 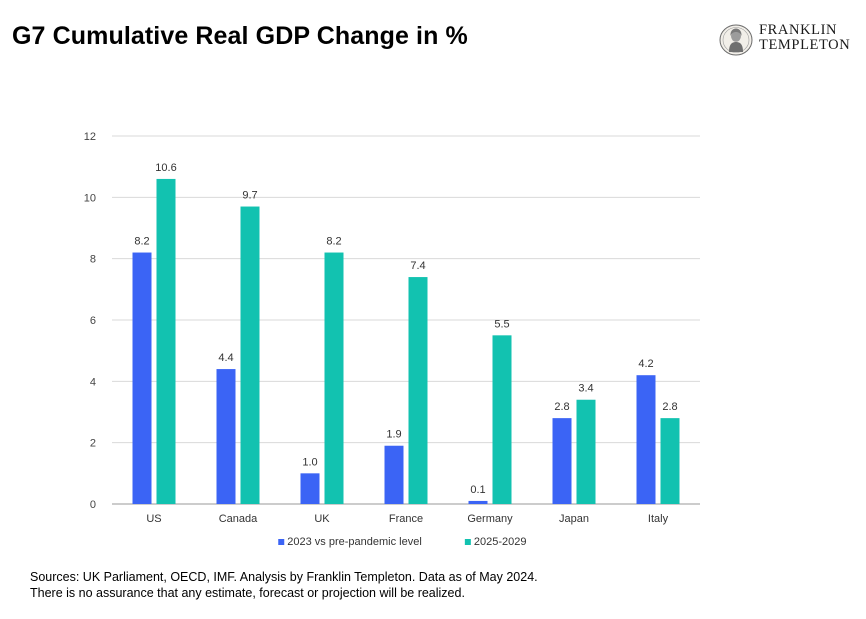 I want to click on y-tick-label: 0, so click(x=93, y=505).